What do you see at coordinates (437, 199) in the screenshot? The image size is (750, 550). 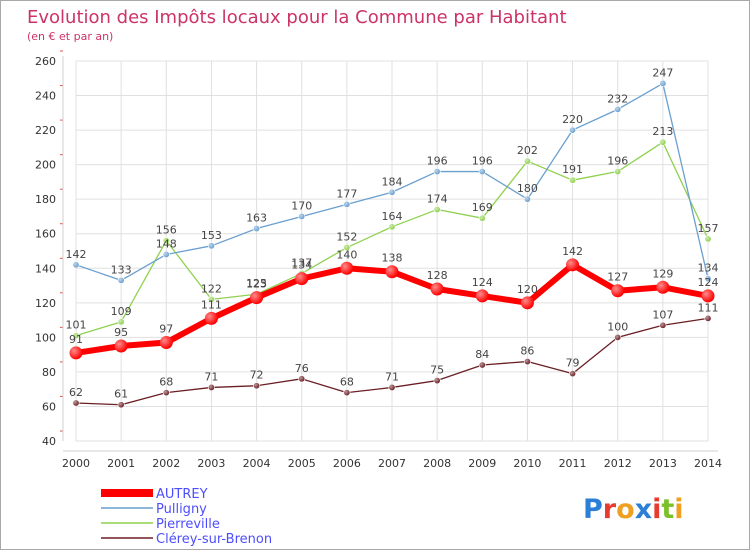 I see `data-label: 174` at bounding box center [437, 199].